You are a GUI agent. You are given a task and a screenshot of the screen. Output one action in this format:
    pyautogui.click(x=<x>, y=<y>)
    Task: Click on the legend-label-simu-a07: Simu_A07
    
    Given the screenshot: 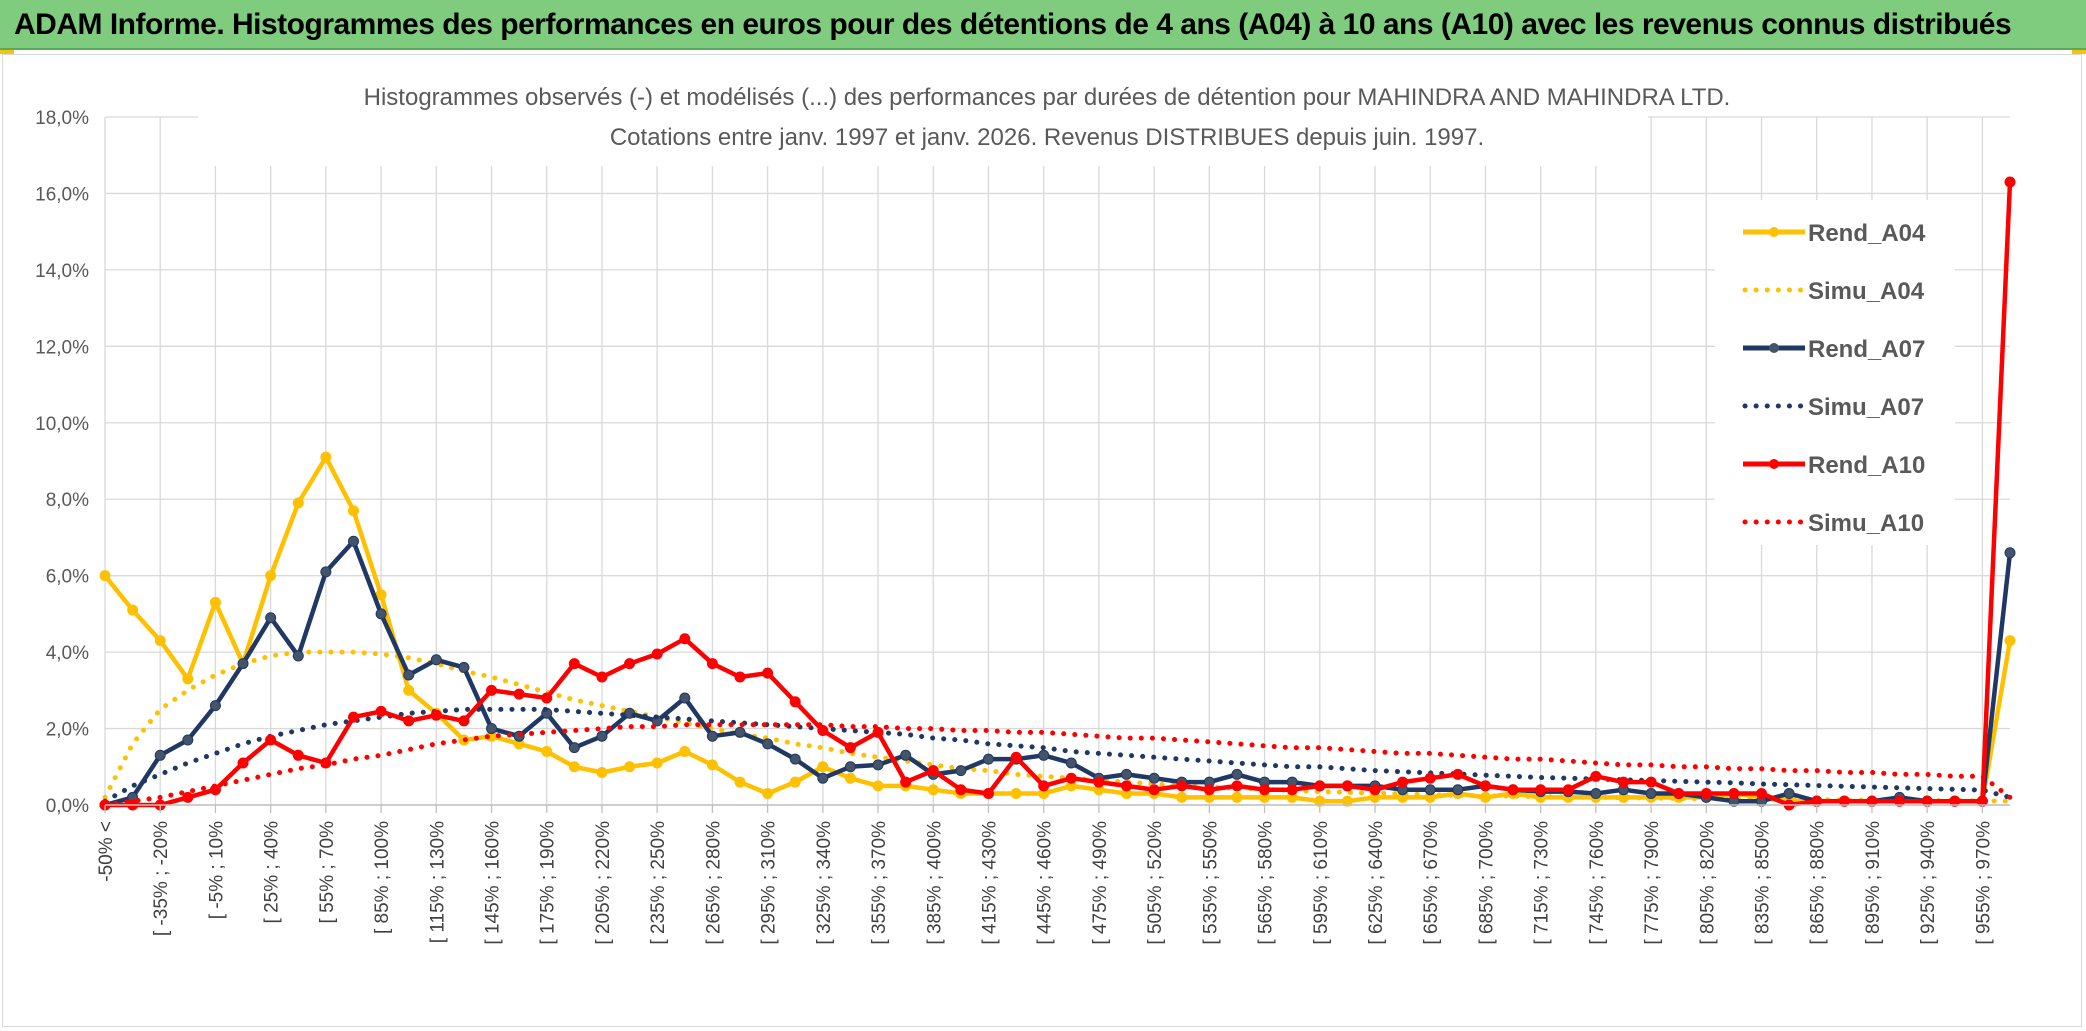 What is the action you would take?
    pyautogui.click(x=1866, y=407)
    